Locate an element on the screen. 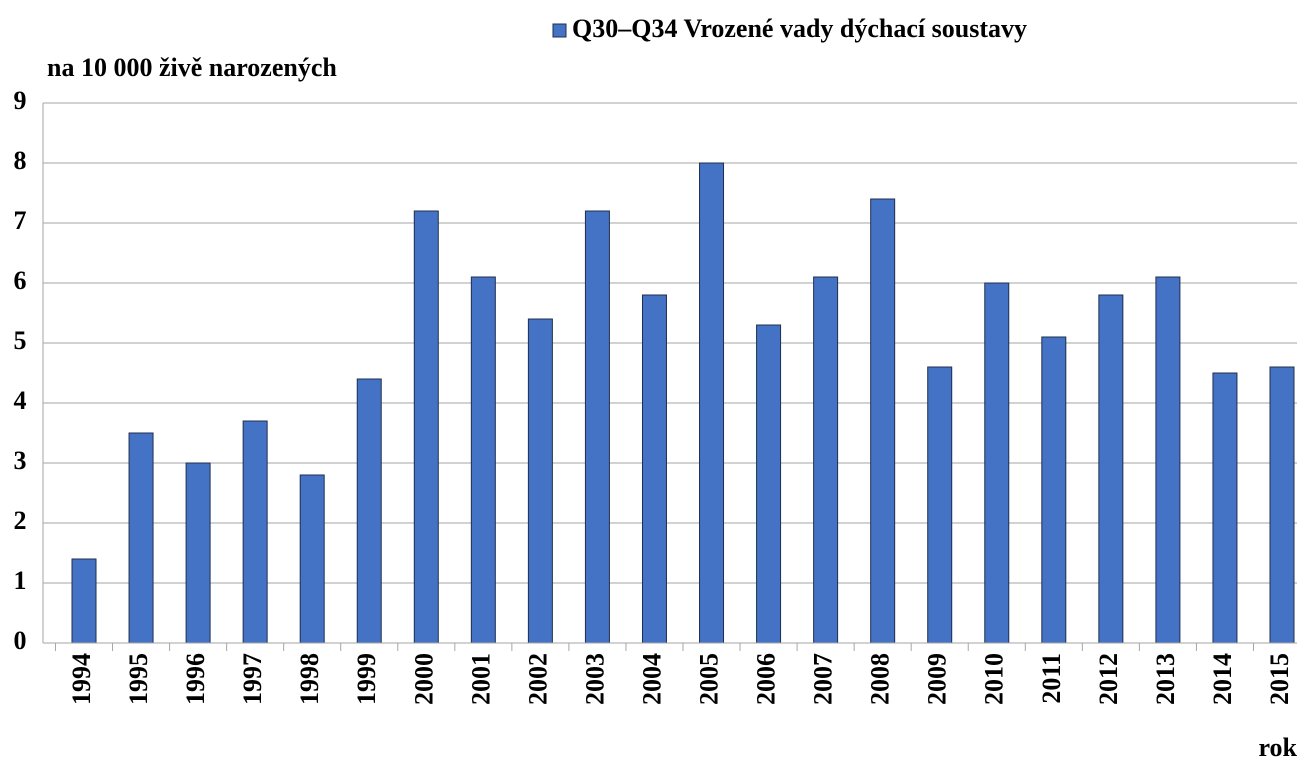  x-tick-label: 2009 is located at coordinates (937, 679).